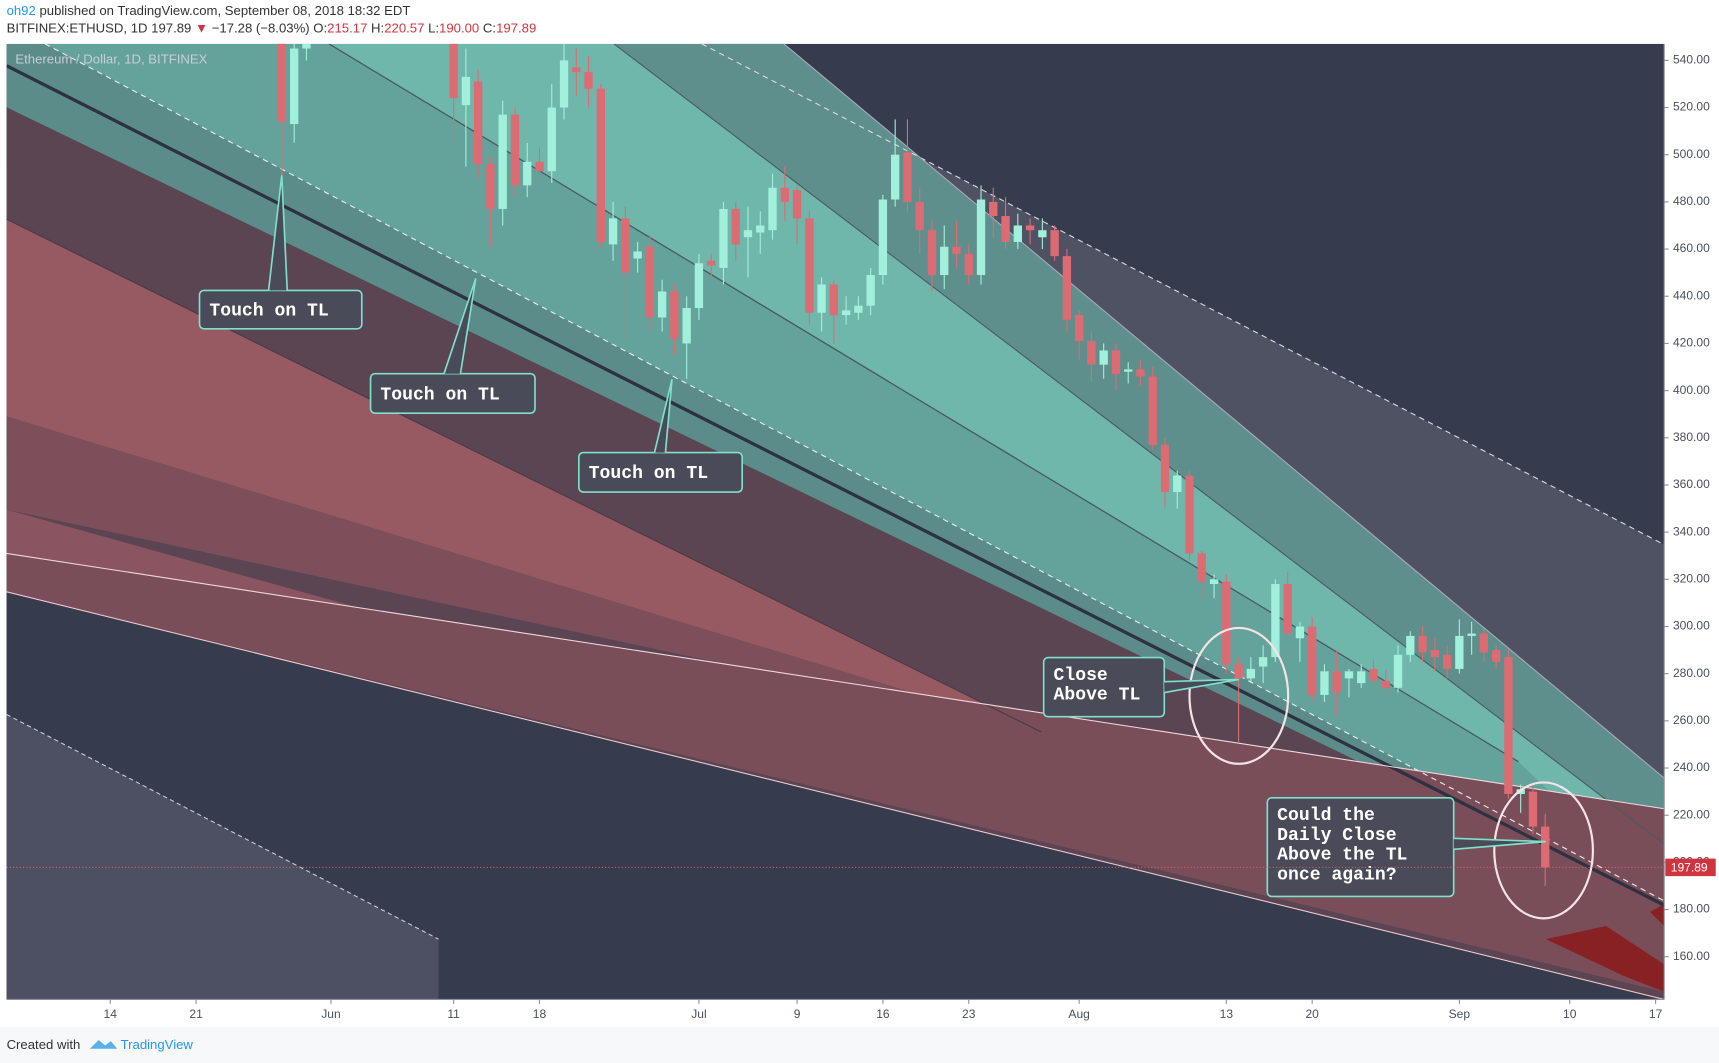  What do you see at coordinates (1081, 676) in the screenshot?
I see `annotation-text: Close` at bounding box center [1081, 676].